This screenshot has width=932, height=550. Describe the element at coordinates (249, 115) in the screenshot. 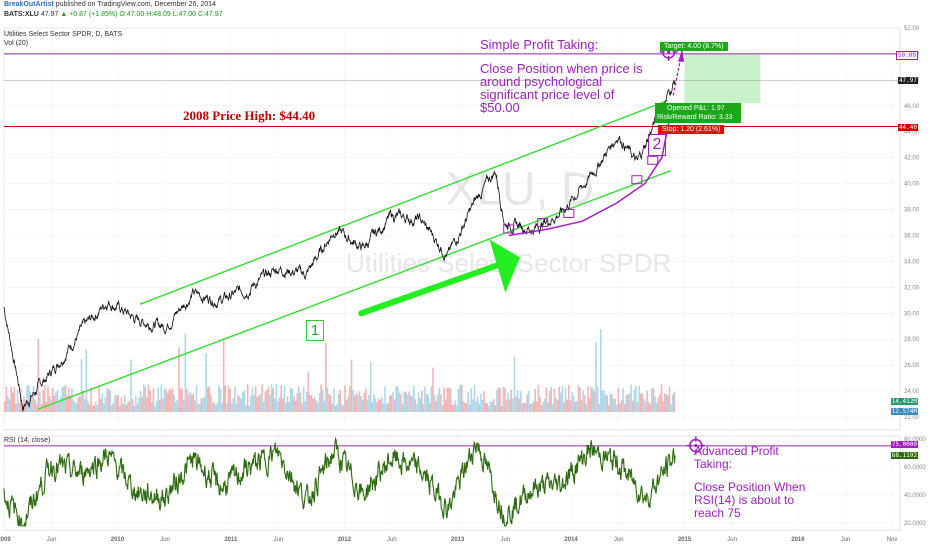

I see `high-2008-label: 2008 Price High: $44.40` at that location.